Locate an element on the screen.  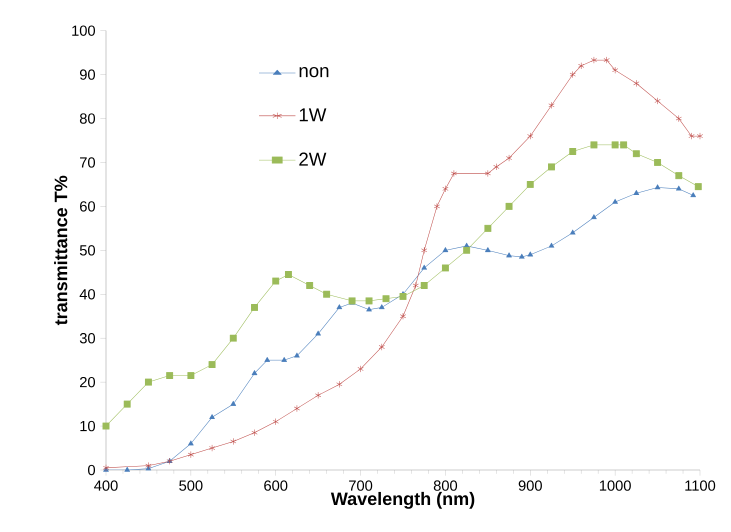
x-tick-label: 400 is located at coordinates (106, 485).